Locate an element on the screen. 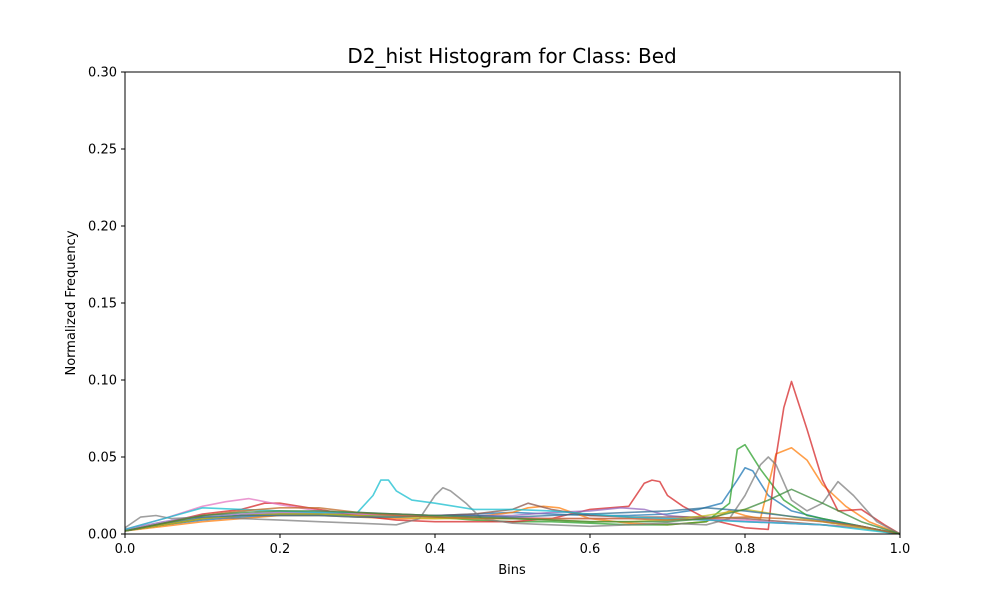 This screenshot has width=1000, height=600. y-axis-label: Normalized Frequency is located at coordinates (71, 302).